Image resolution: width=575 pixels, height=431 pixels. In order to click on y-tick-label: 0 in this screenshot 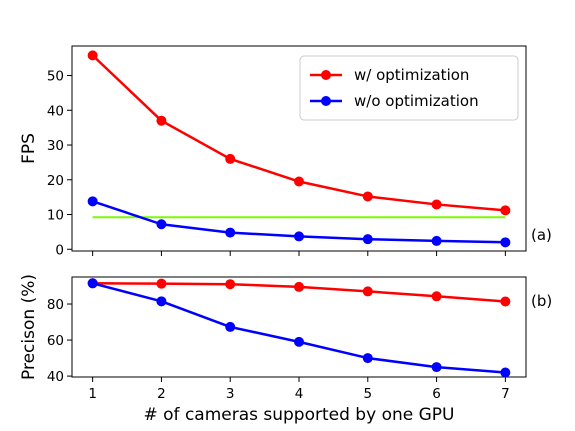, I will do `click(59, 250)`.